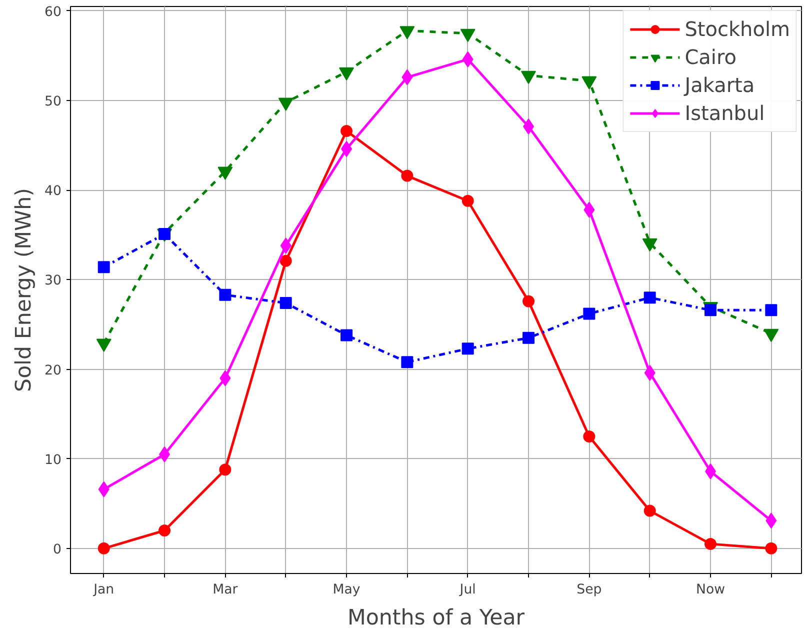 The width and height of the screenshot is (807, 635). What do you see at coordinates (53, 281) in the screenshot?
I see `y-tick-label: 30` at bounding box center [53, 281].